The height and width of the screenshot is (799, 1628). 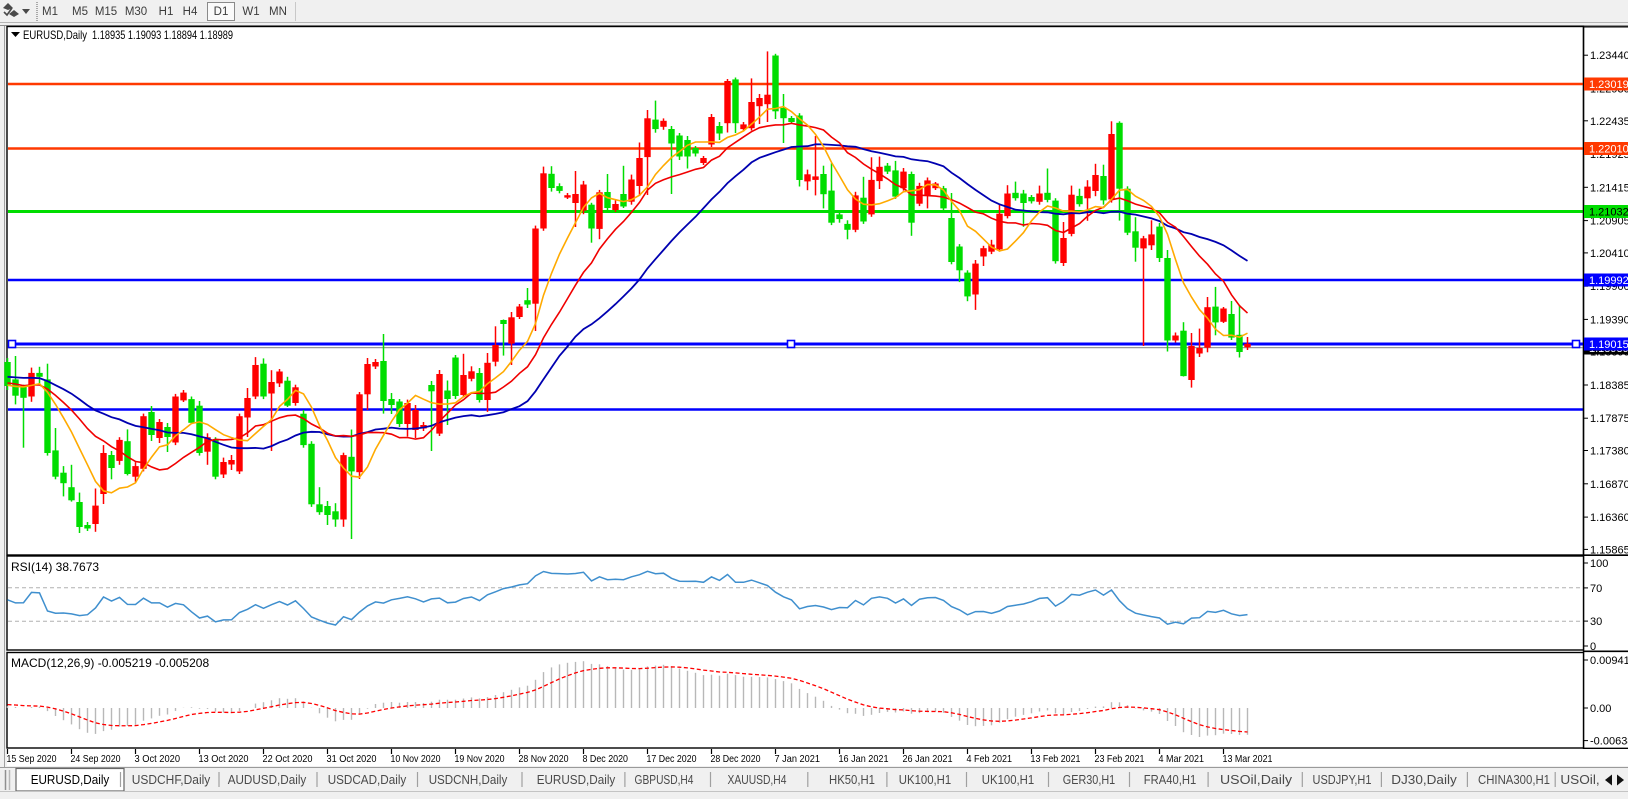 I want to click on svg-text: USDCNH,Daily, so click(x=468, y=780).